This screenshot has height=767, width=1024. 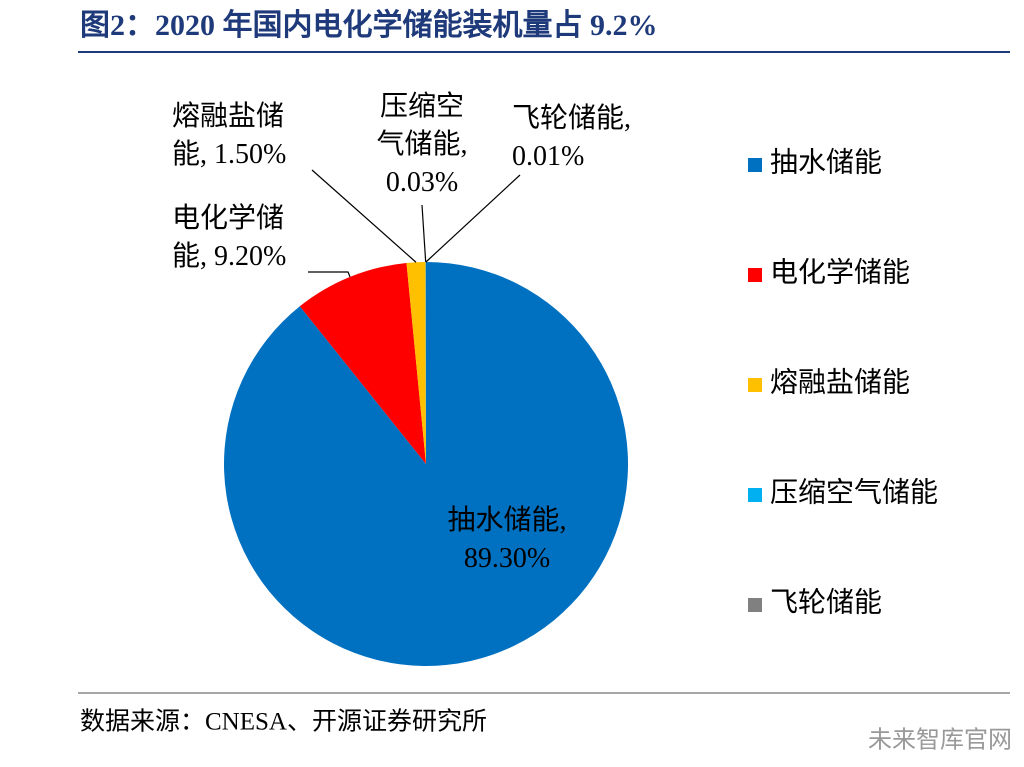 I want to click on chart-title: 图2：2020 年国内电化学储能装机量占 9.2%, so click(x=369, y=25).